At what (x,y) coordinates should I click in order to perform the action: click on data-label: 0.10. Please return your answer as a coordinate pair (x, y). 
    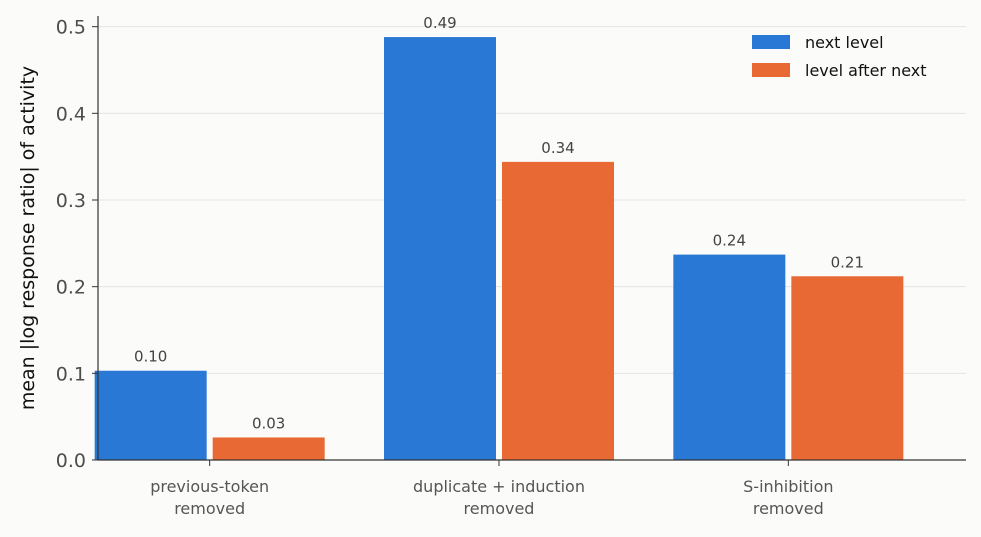
    Looking at the image, I should click on (150, 357).